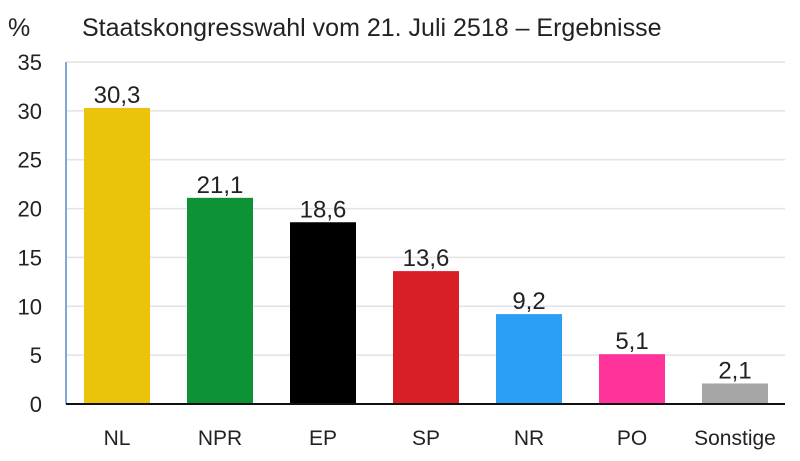  Describe the element at coordinates (30, 111) in the screenshot. I see `y-tick-label: 30` at that location.